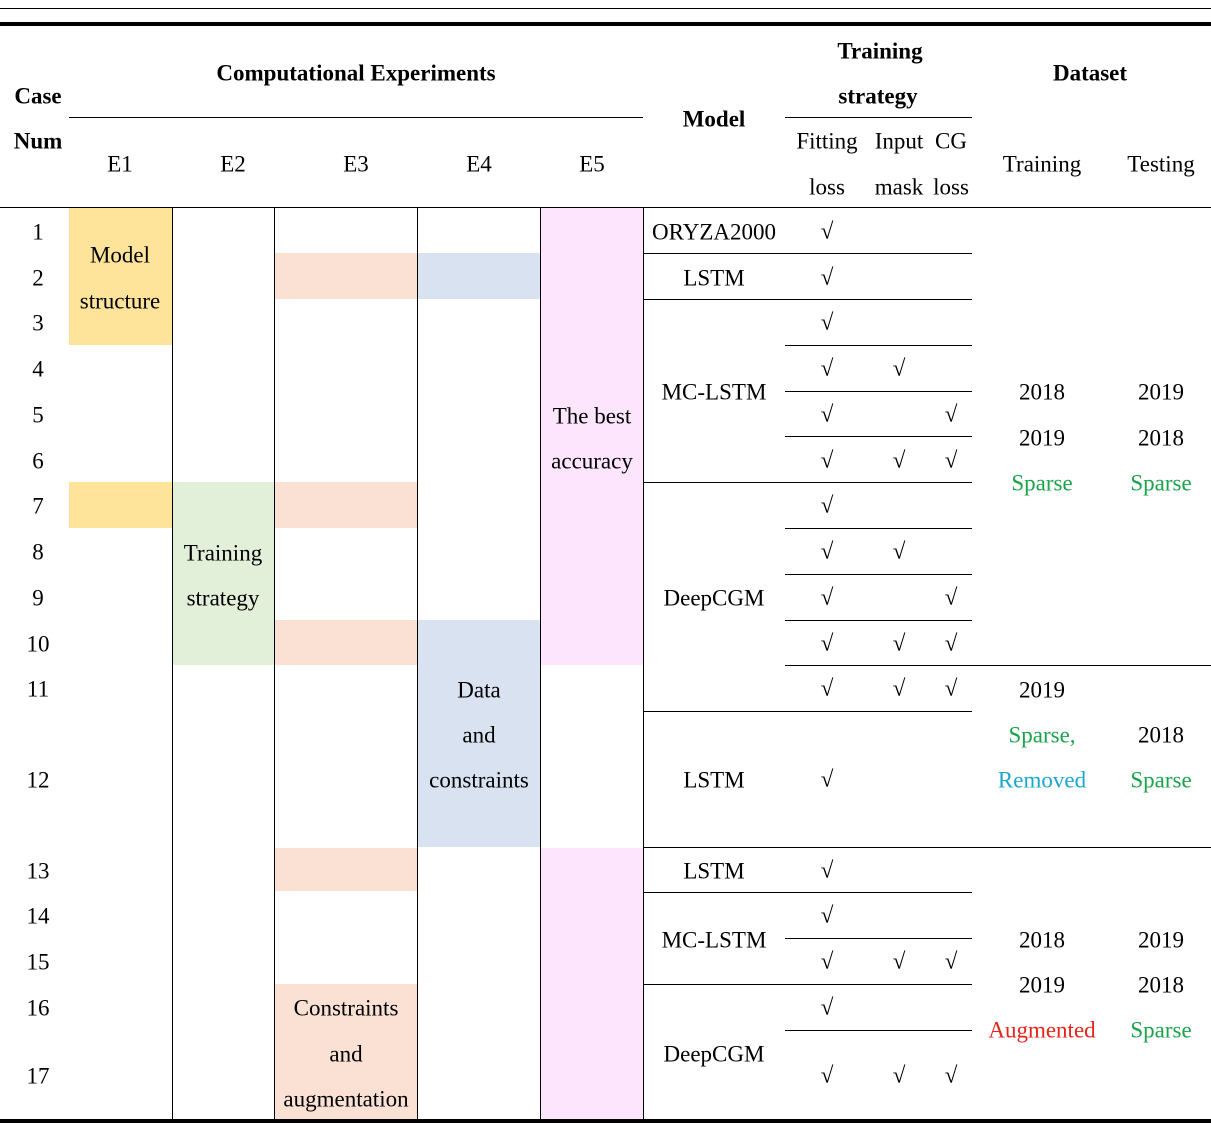 The image size is (1211, 1125). Describe the element at coordinates (592, 983) in the screenshot. I see `e5-fill-bottom` at that location.